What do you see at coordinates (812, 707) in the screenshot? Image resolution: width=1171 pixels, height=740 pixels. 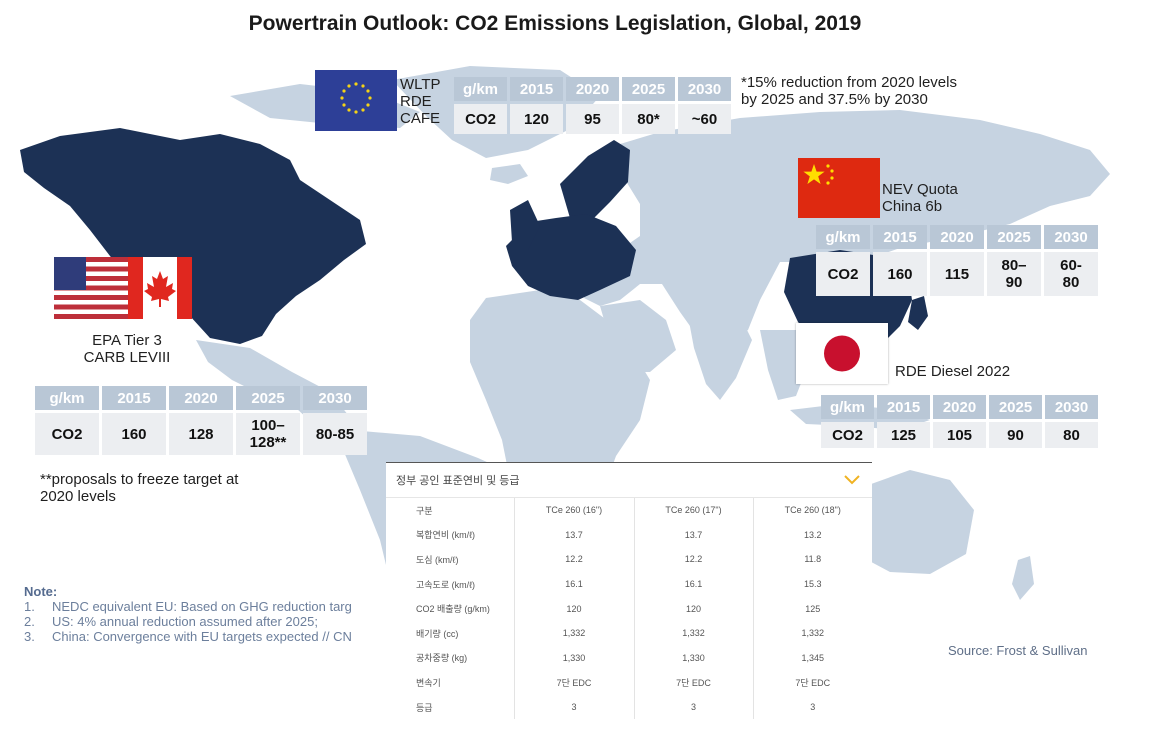 I see `table-cell: 3` at bounding box center [812, 707].